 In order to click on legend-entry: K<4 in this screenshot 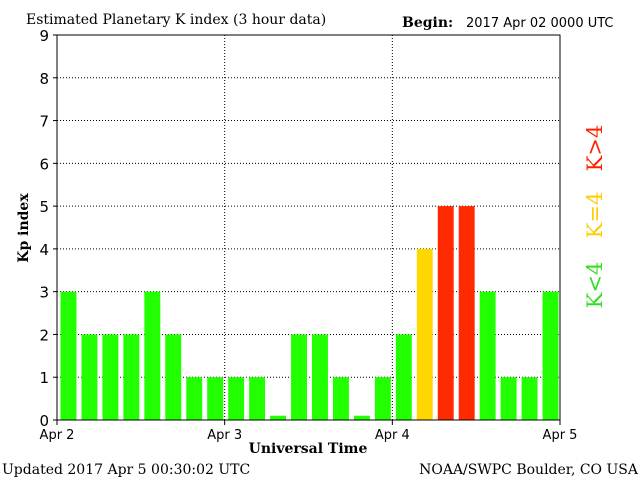, I will do `click(595, 285)`.